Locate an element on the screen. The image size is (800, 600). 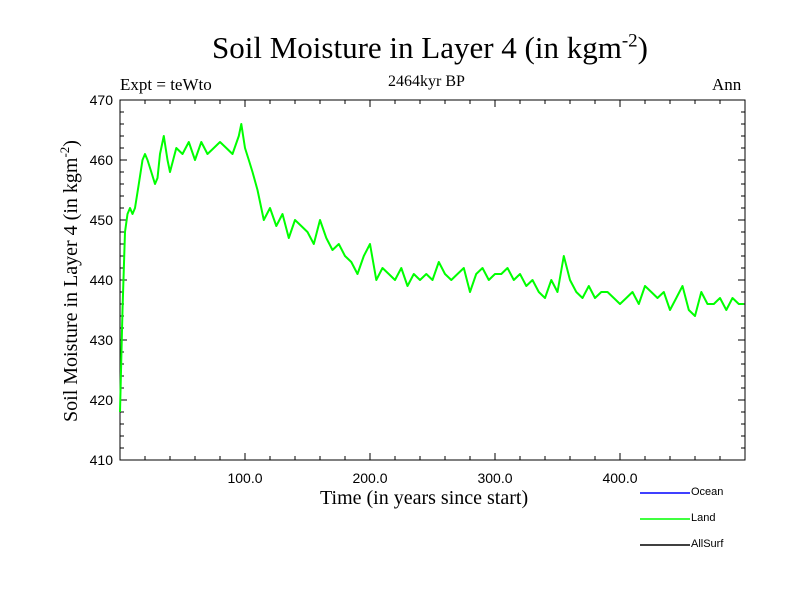
x-axis-label: Time (in years since start) is located at coordinates (424, 498).